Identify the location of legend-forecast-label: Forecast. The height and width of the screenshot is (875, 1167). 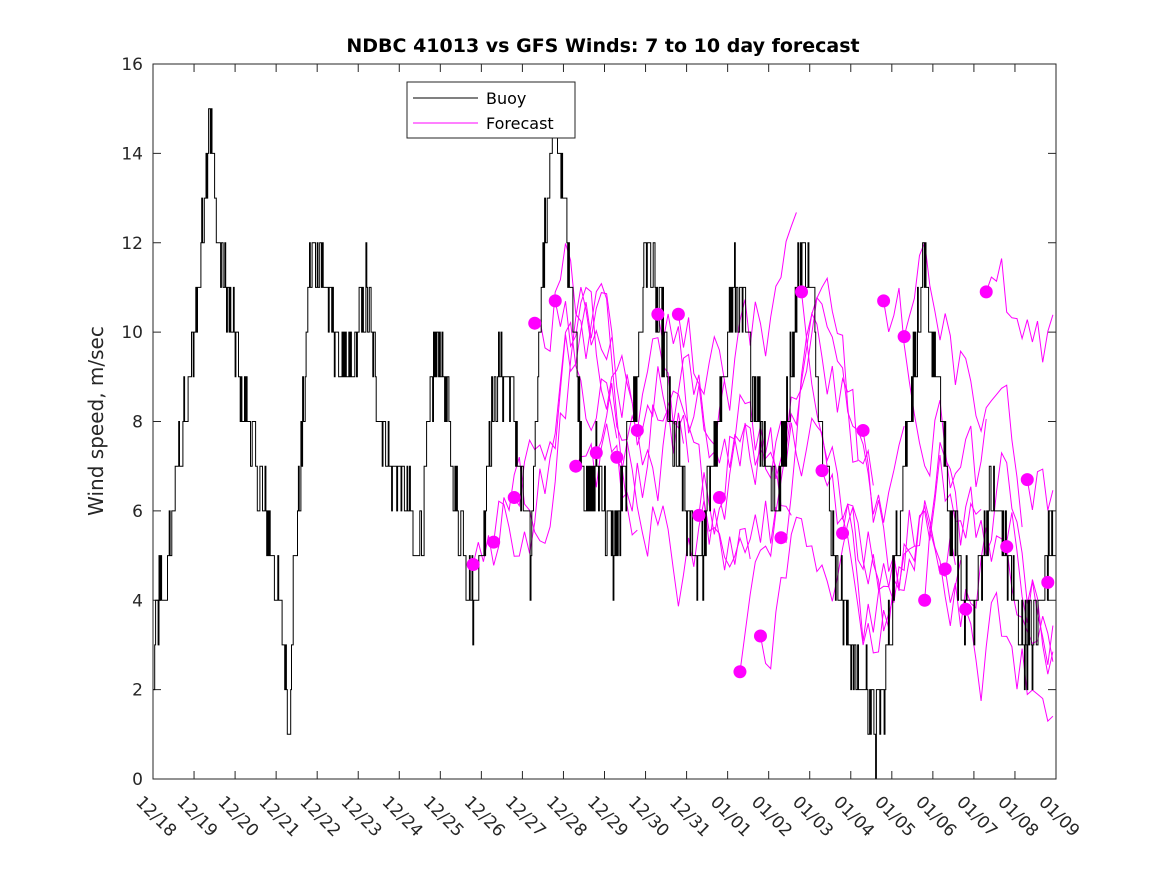
(520, 123).